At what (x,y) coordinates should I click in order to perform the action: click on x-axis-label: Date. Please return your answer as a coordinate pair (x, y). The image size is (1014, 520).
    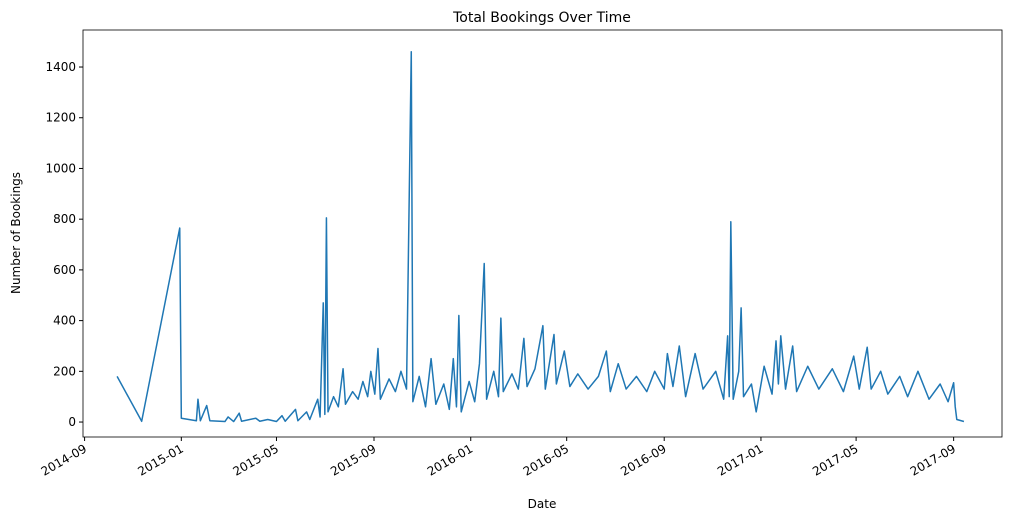
    Looking at the image, I should click on (542, 504).